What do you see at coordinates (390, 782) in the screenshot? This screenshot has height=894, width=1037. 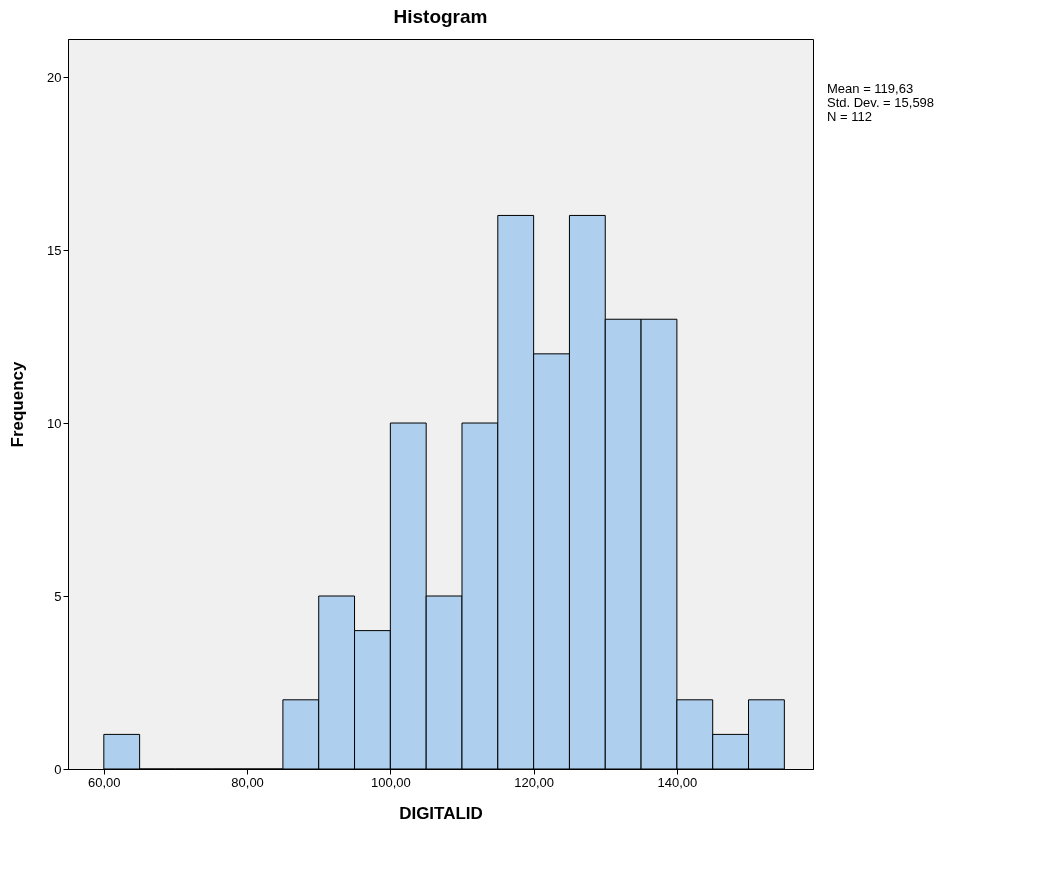 I see `x-tick-label: 100,00` at bounding box center [390, 782].